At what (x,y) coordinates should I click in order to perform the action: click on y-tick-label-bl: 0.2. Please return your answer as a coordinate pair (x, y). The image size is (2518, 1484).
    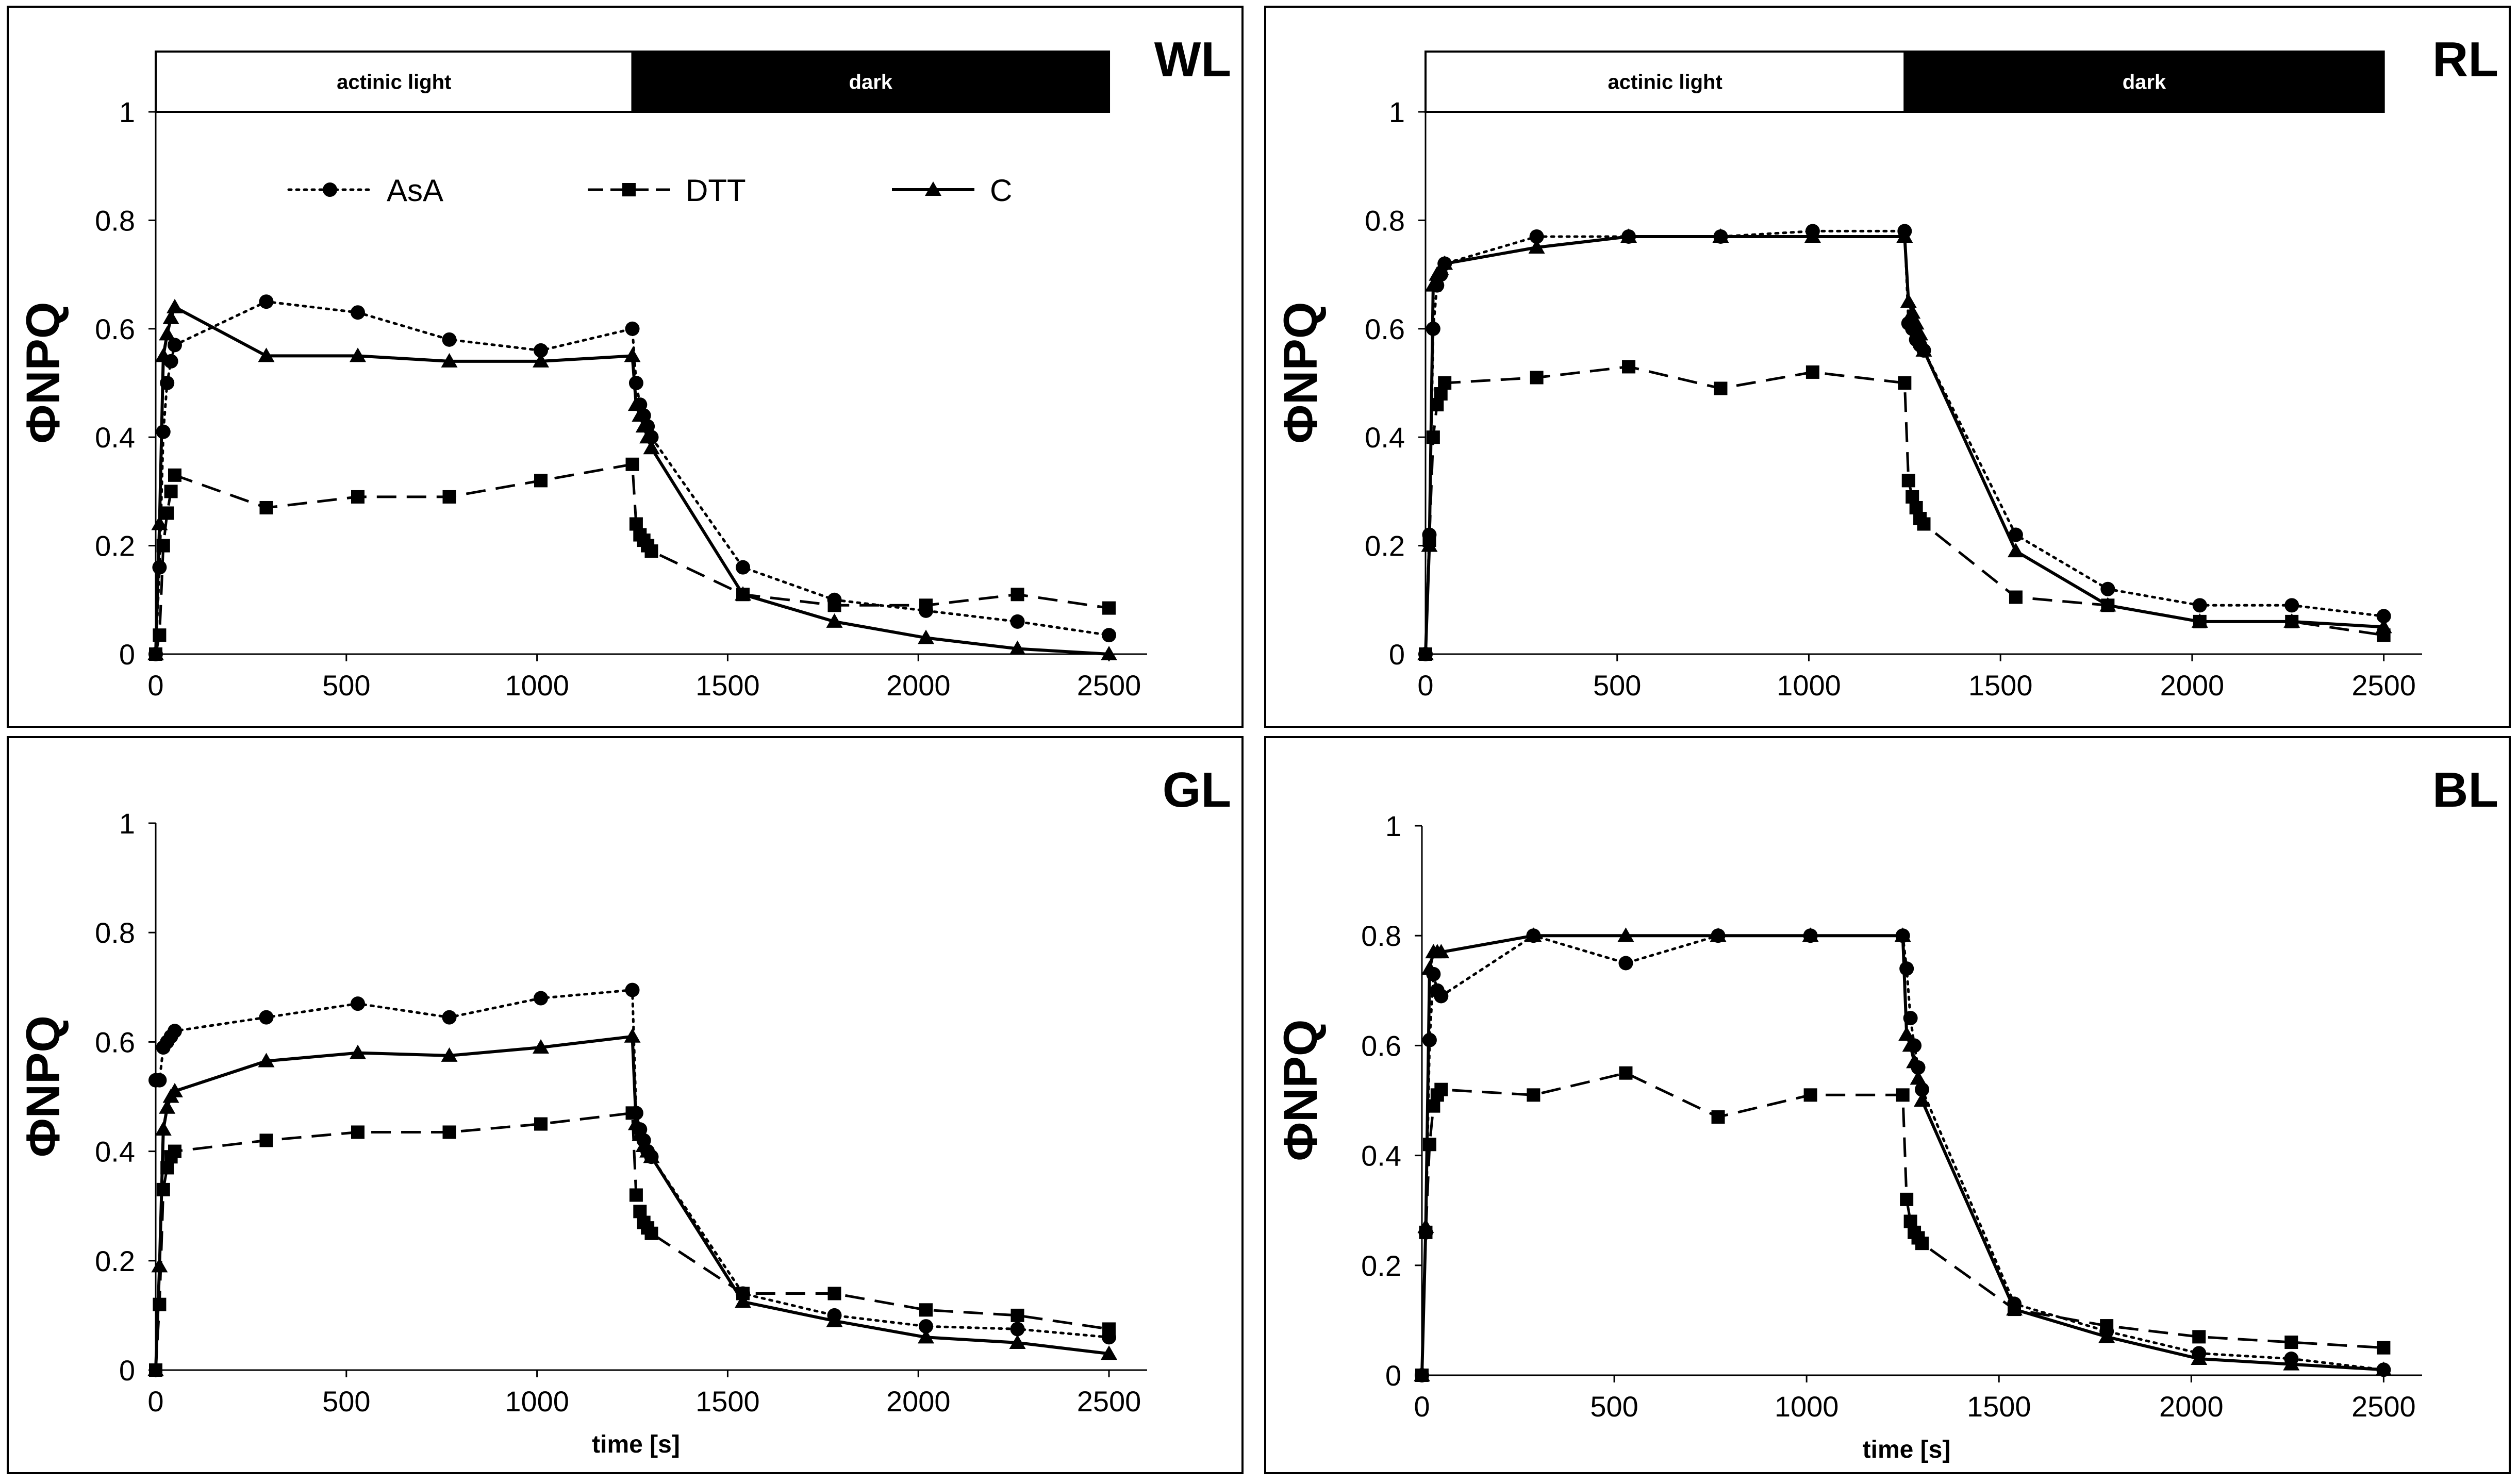
    Looking at the image, I should click on (1381, 1265).